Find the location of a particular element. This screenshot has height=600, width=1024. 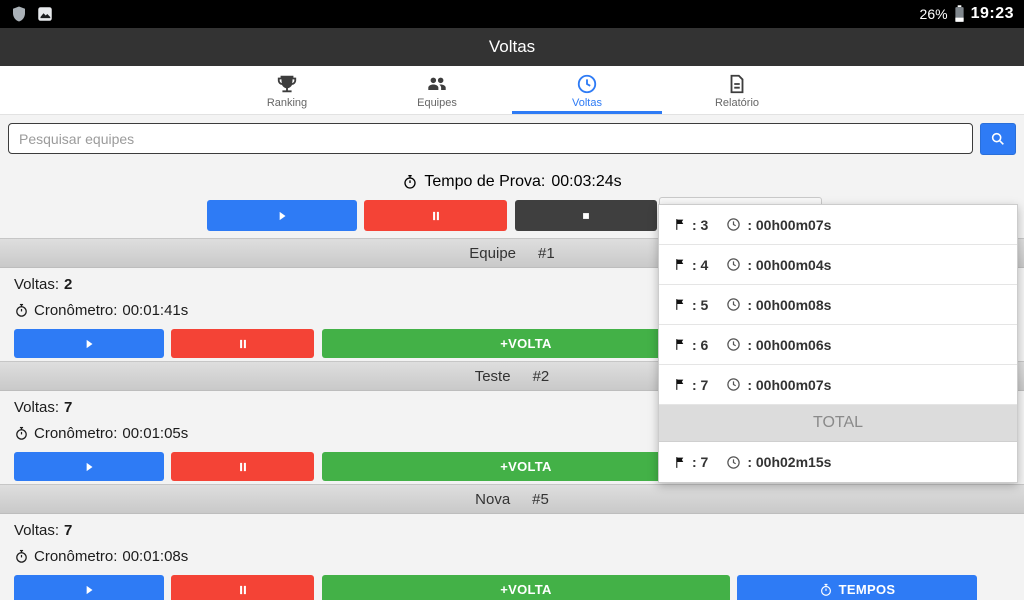

team-body: Voltas: 7 Cronômetro: 00:01:05s is located at coordinates (512, 418).